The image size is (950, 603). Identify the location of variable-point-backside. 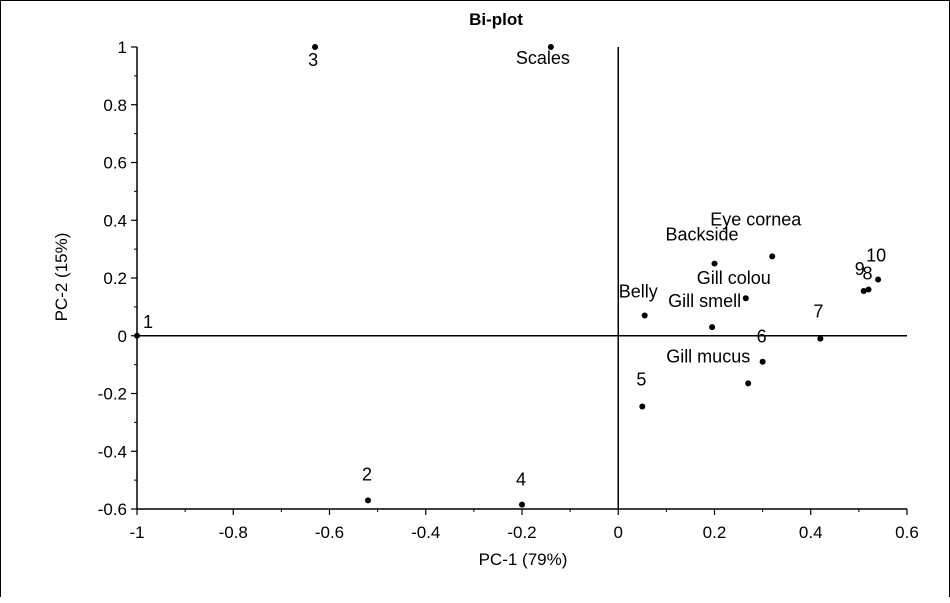
(714, 263).